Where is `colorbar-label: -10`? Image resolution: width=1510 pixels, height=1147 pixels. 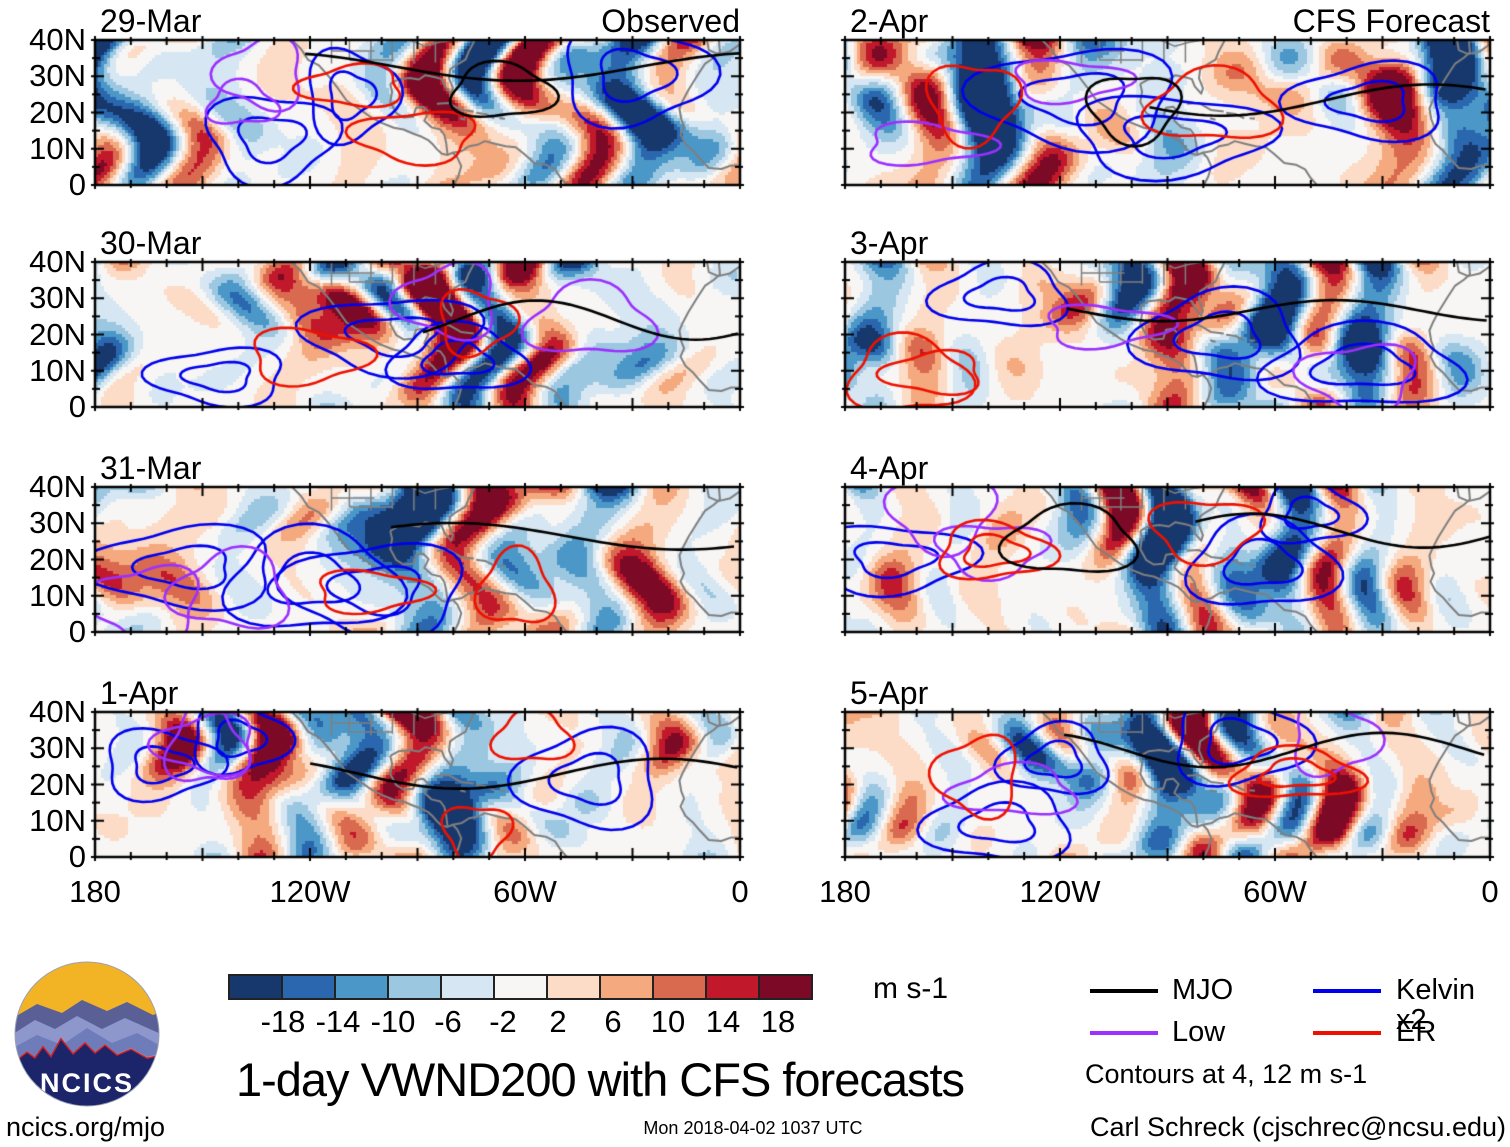 colorbar-label: -10 is located at coordinates (393, 1021).